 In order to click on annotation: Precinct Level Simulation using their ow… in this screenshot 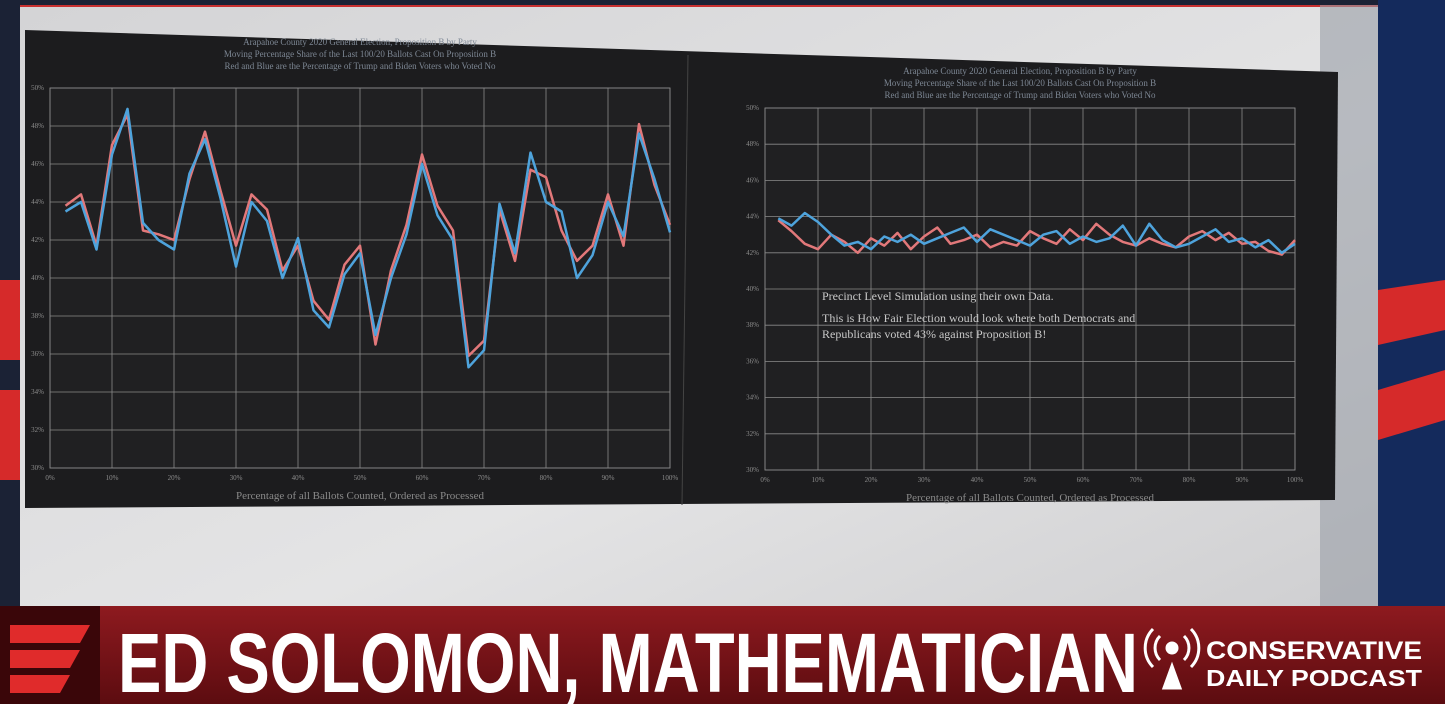, I will do `click(938, 296)`.